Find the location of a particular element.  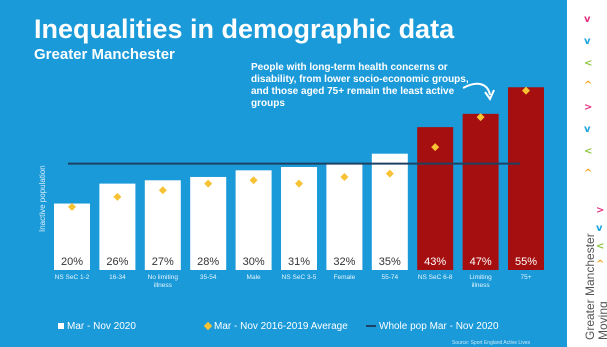

category-label: 16-34 is located at coordinates (117, 277).